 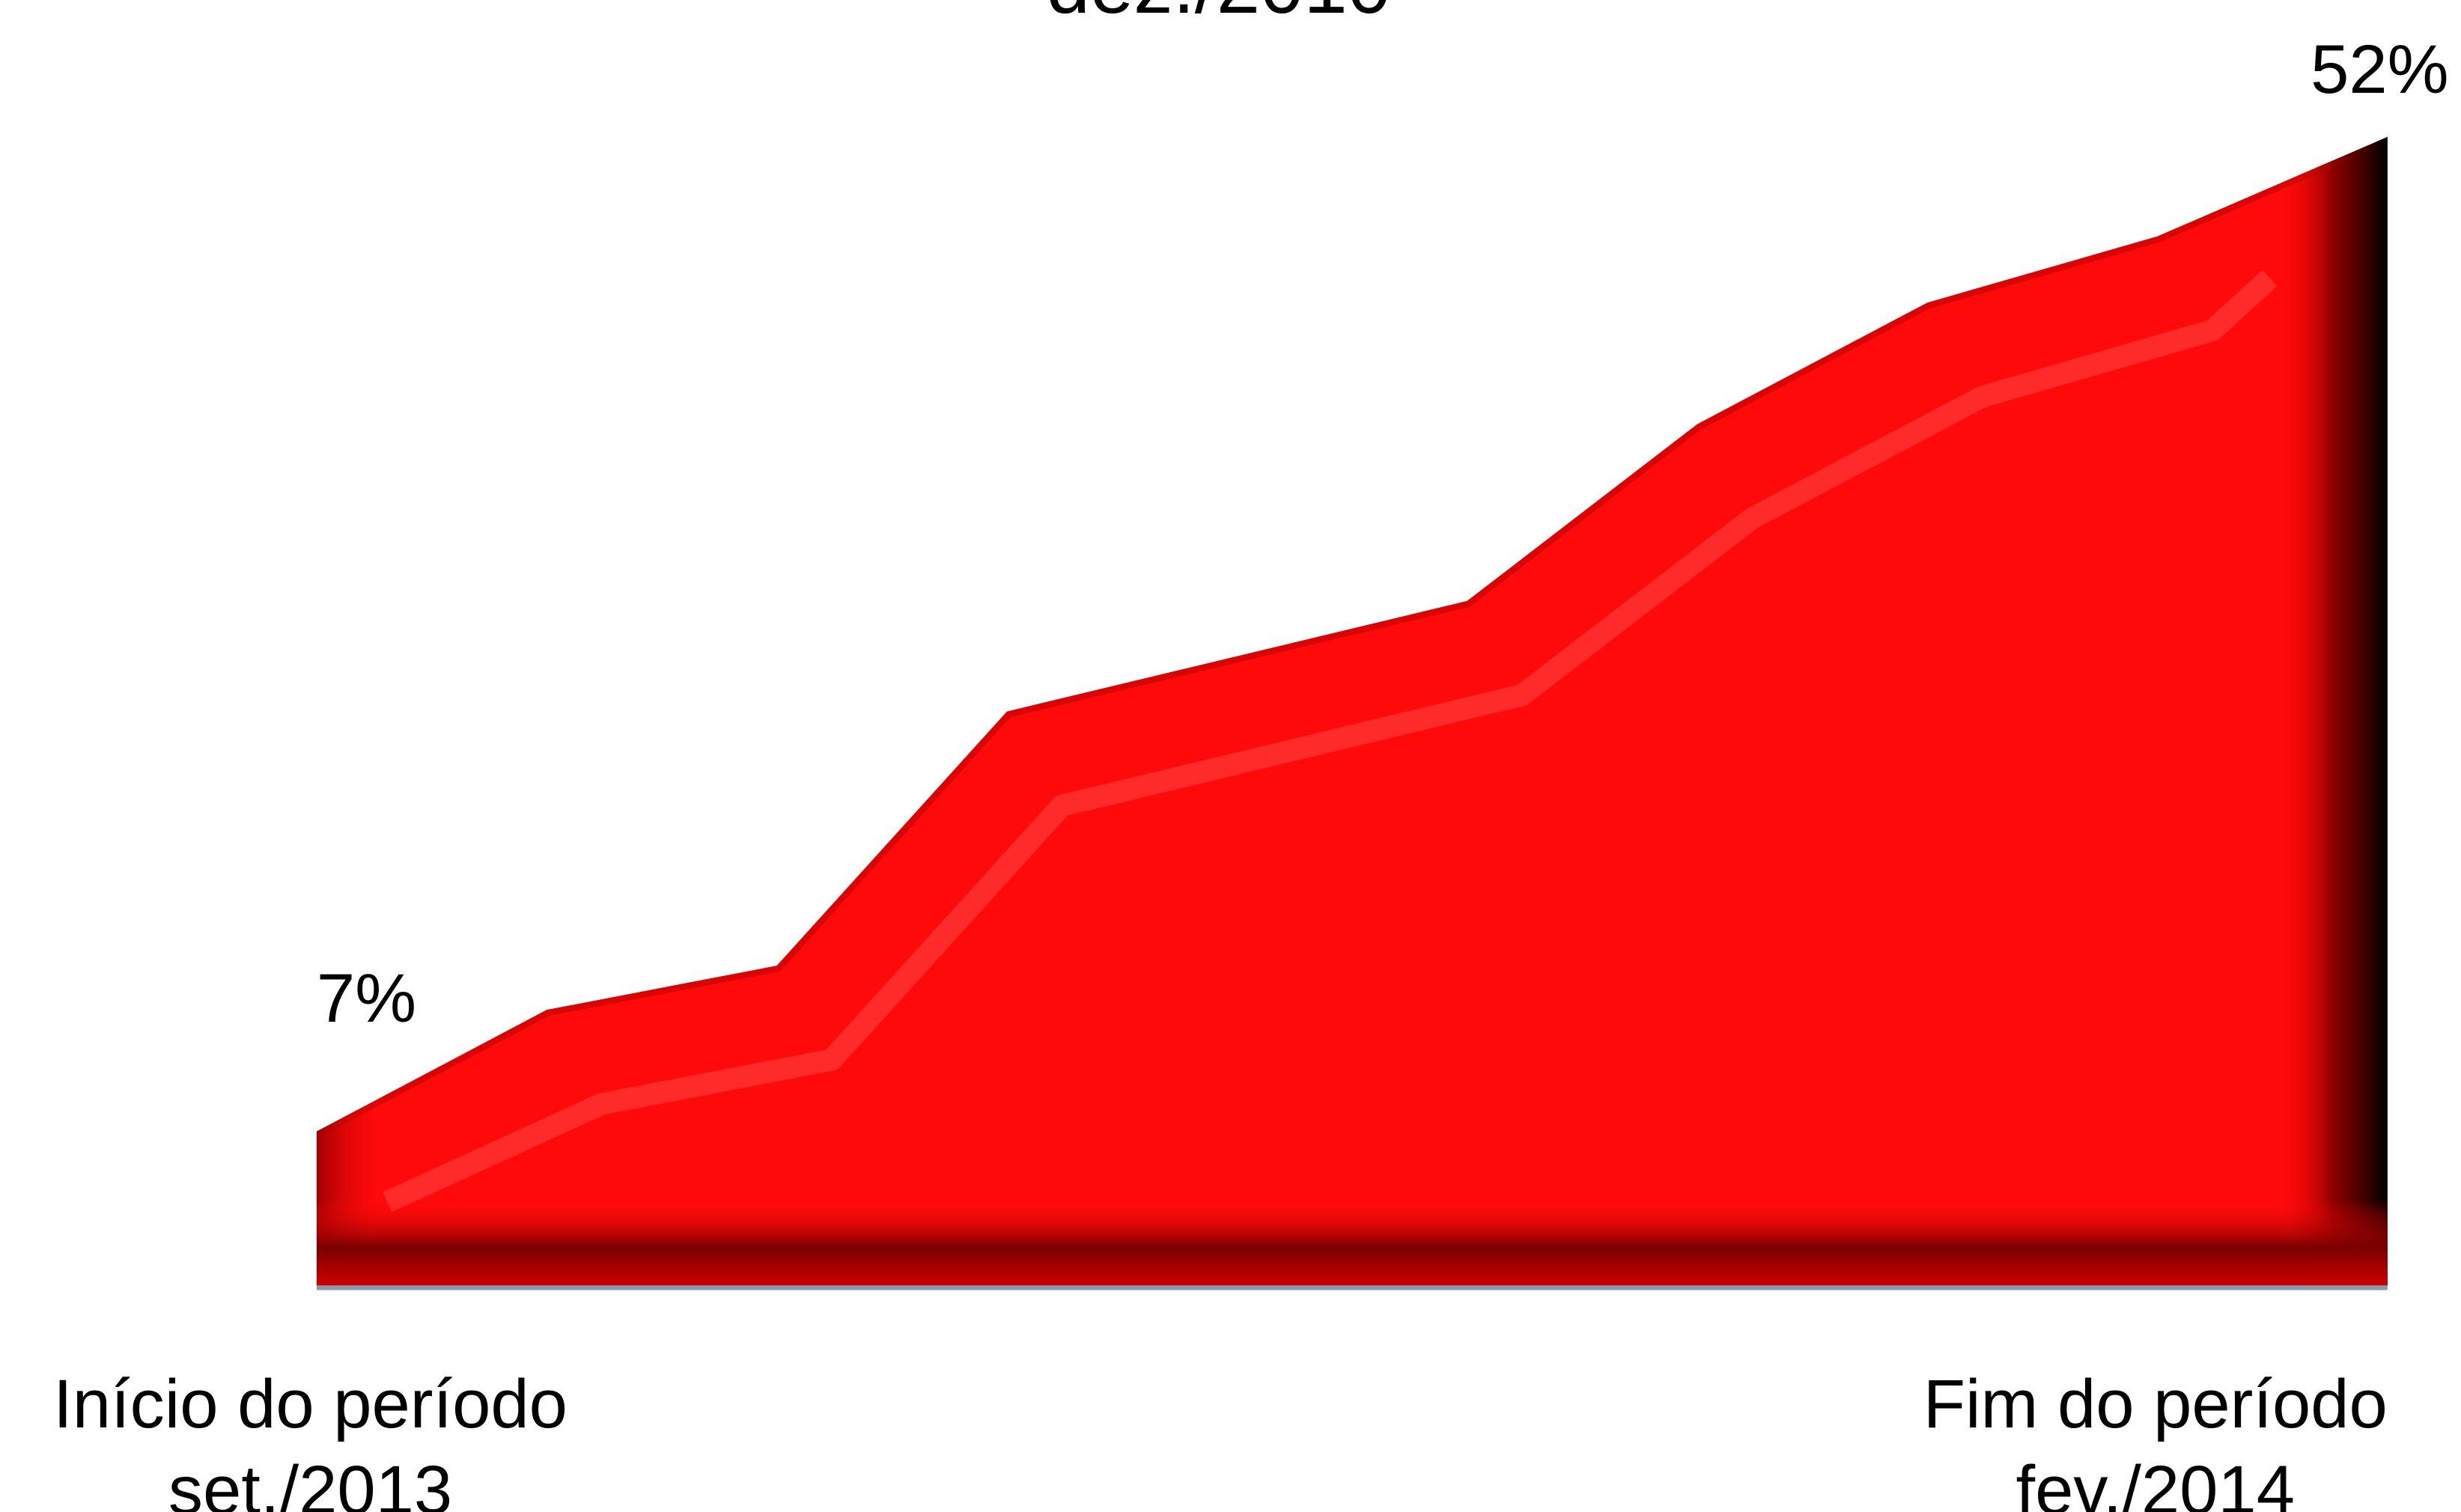 I want to click on bottom-edge, so click(x=1352, y=1243).